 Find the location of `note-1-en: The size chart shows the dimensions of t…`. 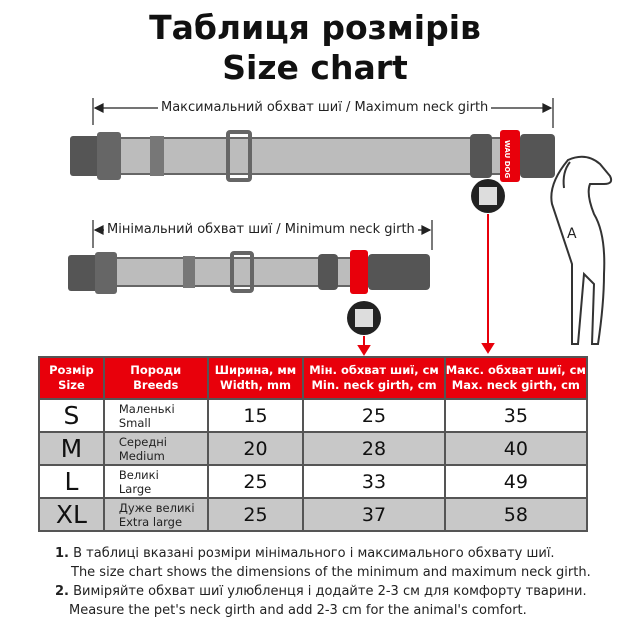

note-1-en: The size chart shows the dimensions of t… is located at coordinates (331, 572).